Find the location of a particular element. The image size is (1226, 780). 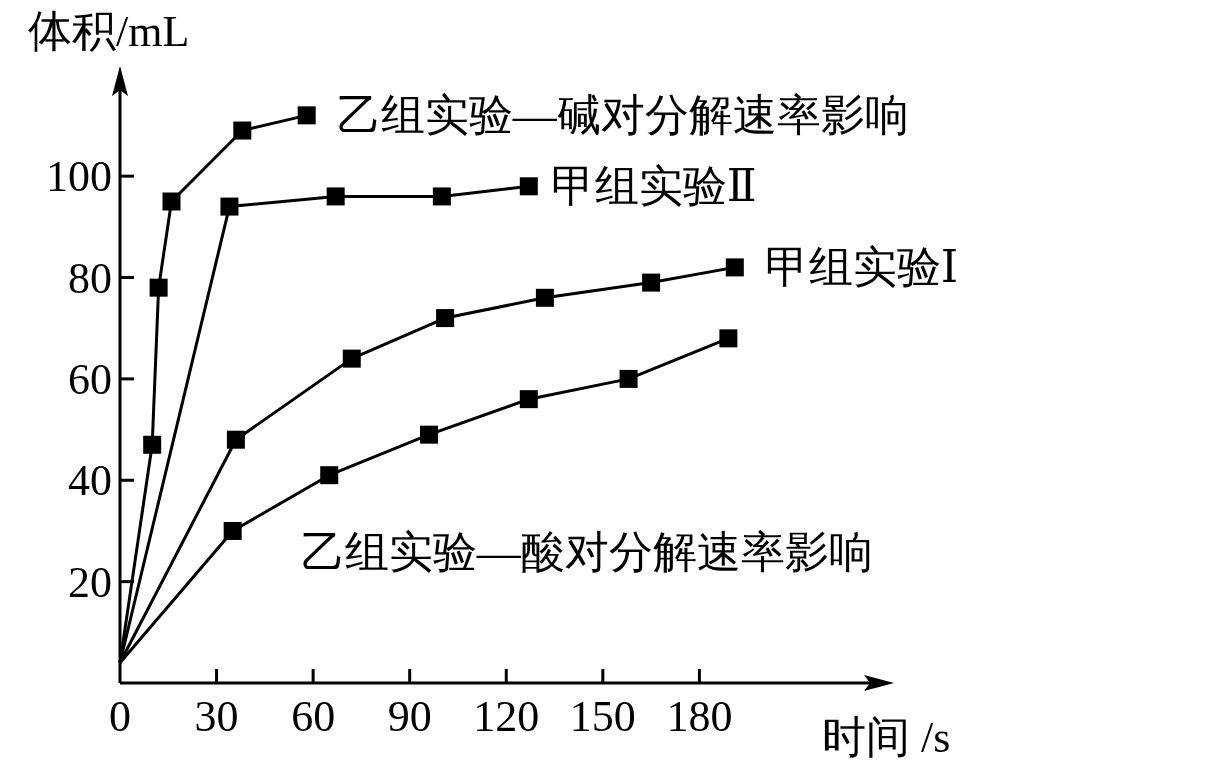

x-tick-label: 30 is located at coordinates (216, 716).